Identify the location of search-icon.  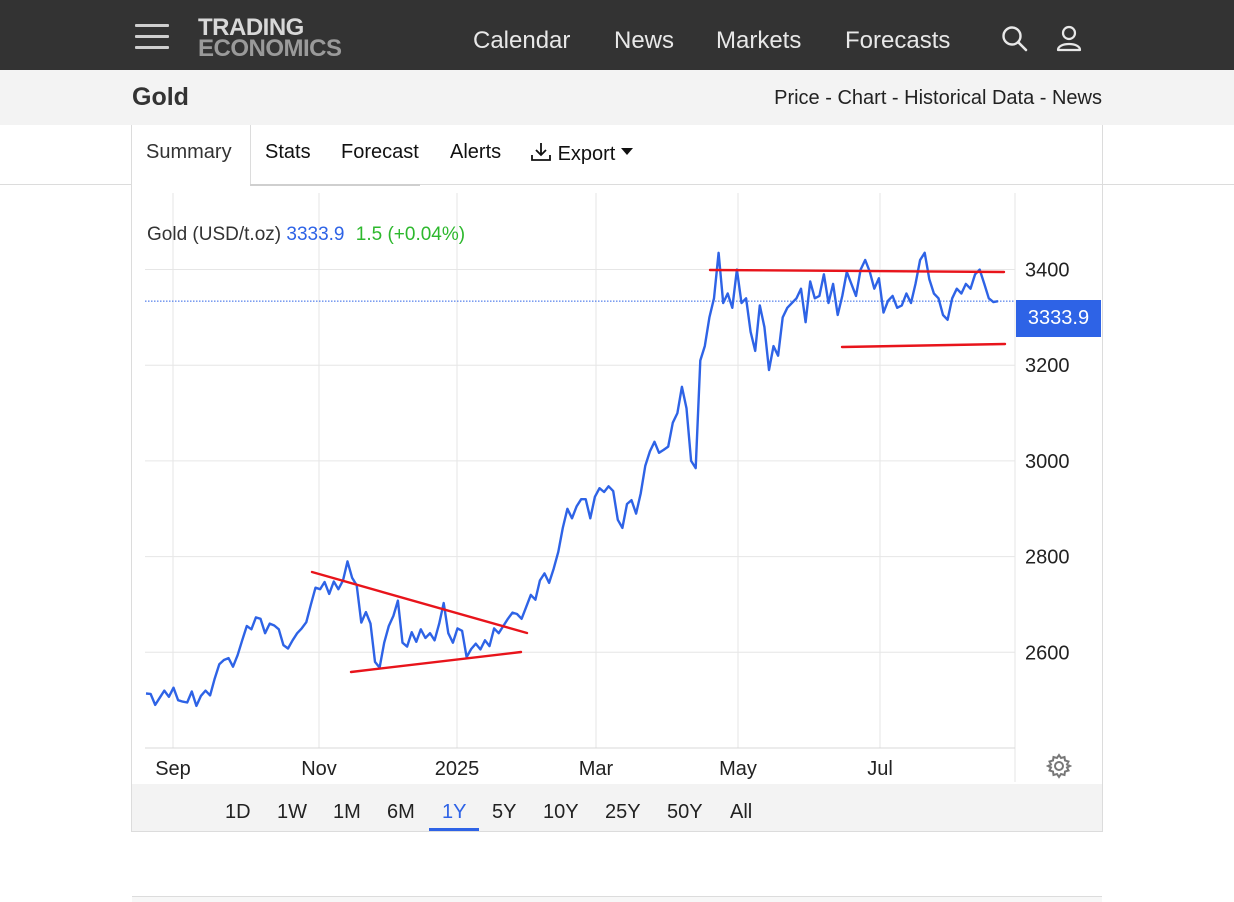
(1014, 38).